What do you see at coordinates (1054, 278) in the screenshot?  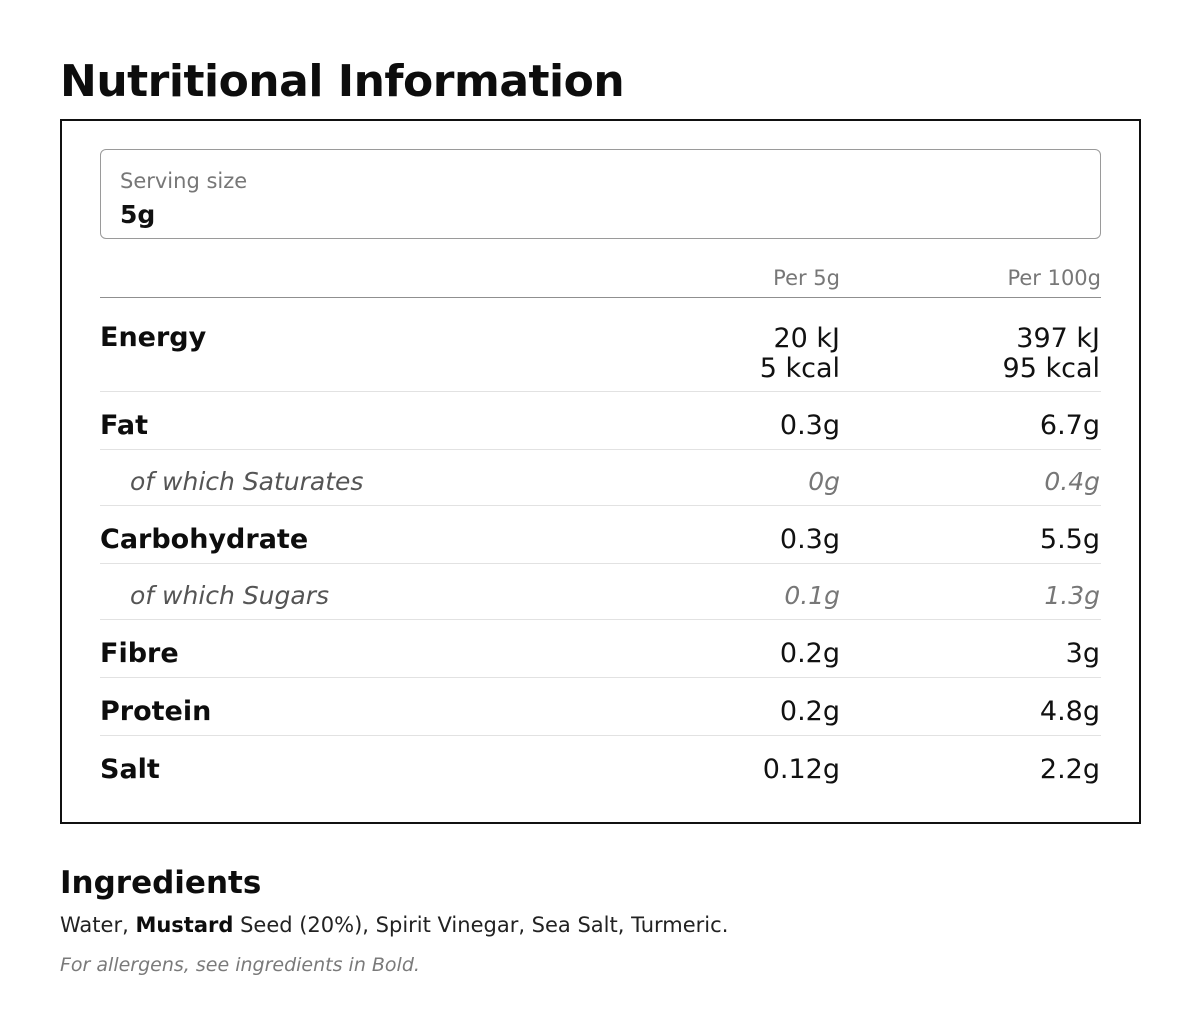 I see `column-header-per-100g: Per 100g` at bounding box center [1054, 278].